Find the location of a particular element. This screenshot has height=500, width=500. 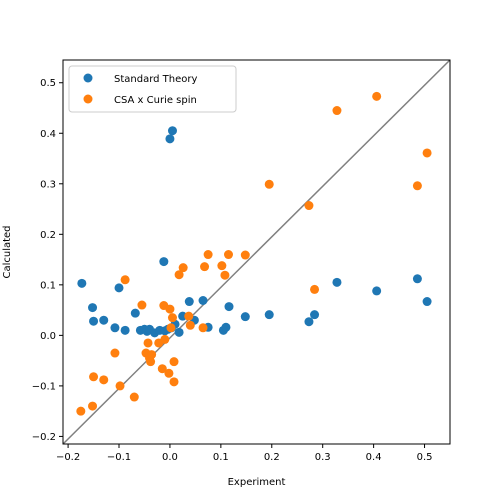

x-axis-ticks: −0.2 −0.1 0.0 0.1 0.2 0.3 0.4 0.5 is located at coordinates (244, 453).